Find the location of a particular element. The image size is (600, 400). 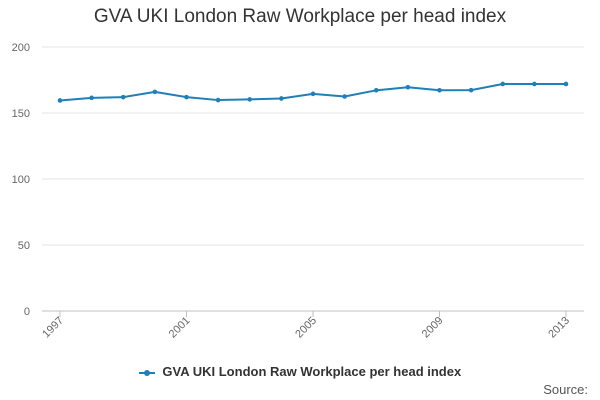

legend-swatch is located at coordinates (146, 373).